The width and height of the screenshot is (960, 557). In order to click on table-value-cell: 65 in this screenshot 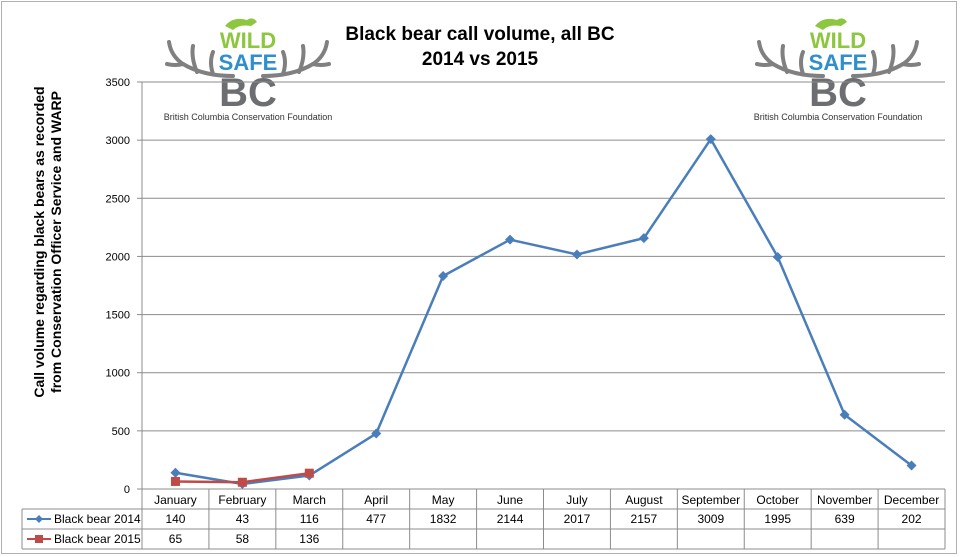, I will do `click(176, 539)`.